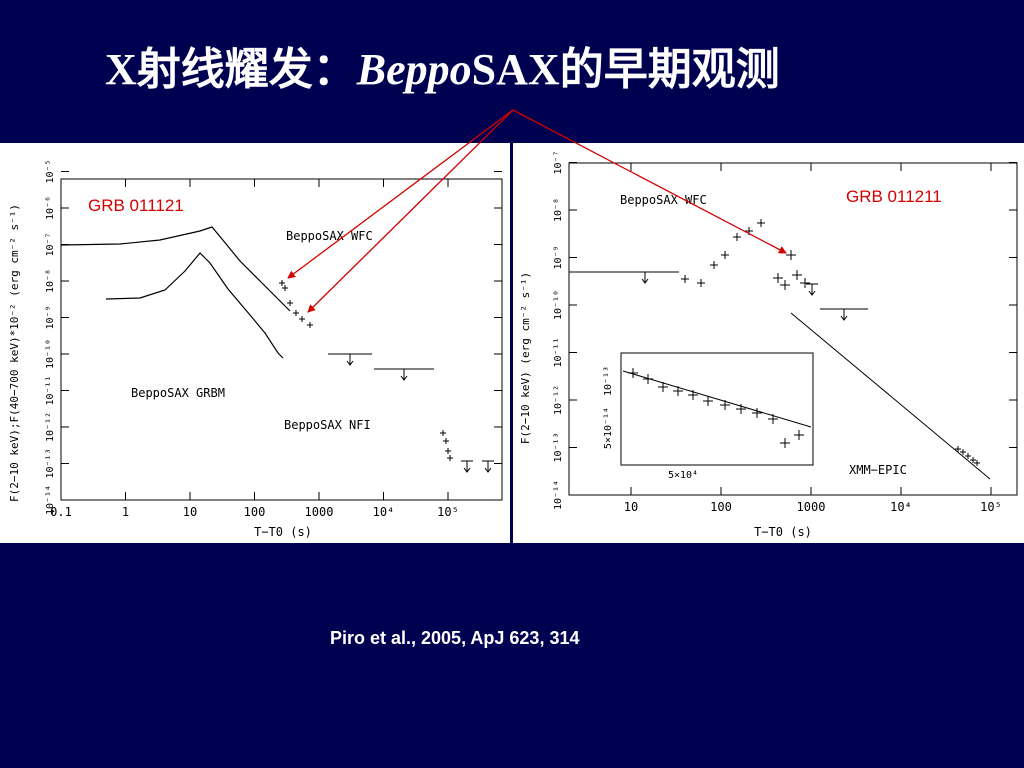 The height and width of the screenshot is (768, 1024). What do you see at coordinates (890, 396) in the screenshot?
I see `right-decay-line` at bounding box center [890, 396].